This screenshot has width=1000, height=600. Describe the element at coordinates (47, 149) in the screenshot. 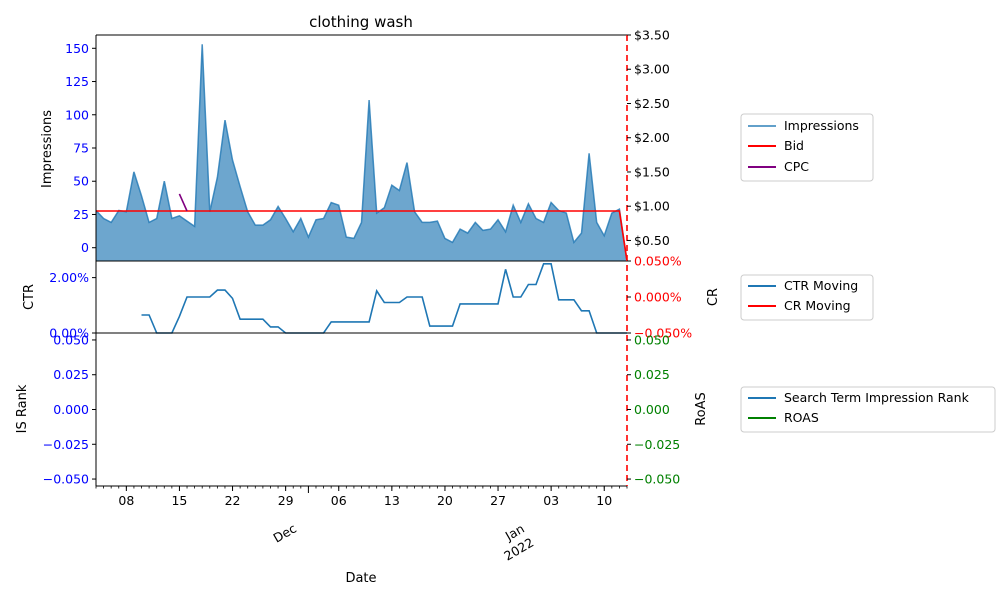

I see `top-ylabel: Impressions` at that location.